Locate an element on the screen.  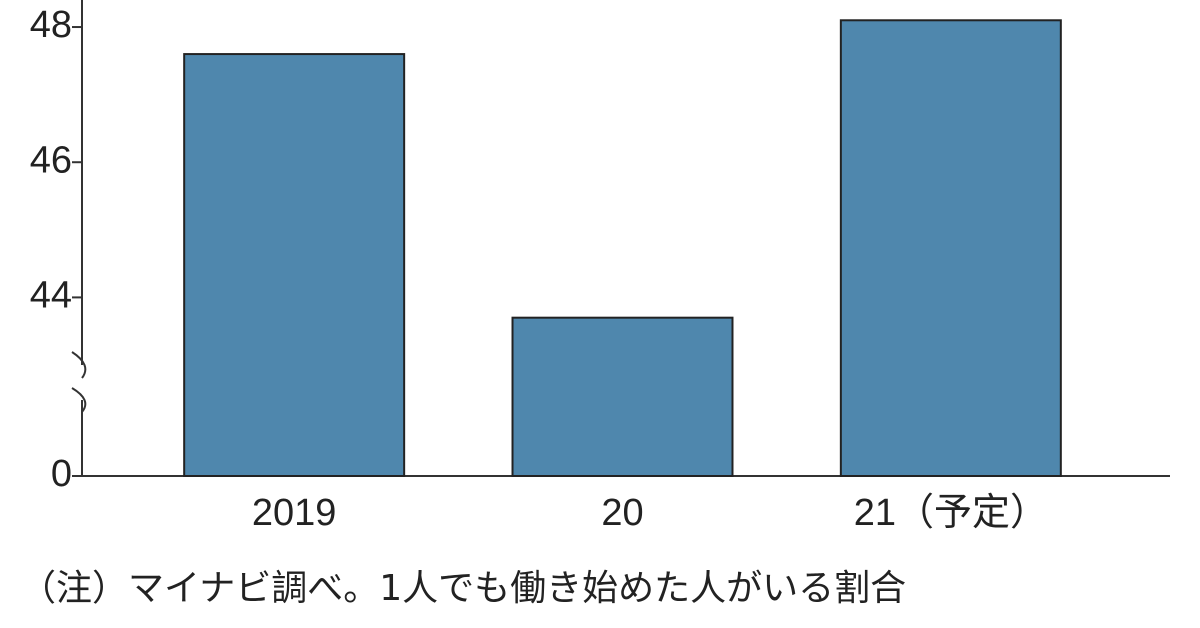
y-tick-label: 44 is located at coordinates (51, 295).